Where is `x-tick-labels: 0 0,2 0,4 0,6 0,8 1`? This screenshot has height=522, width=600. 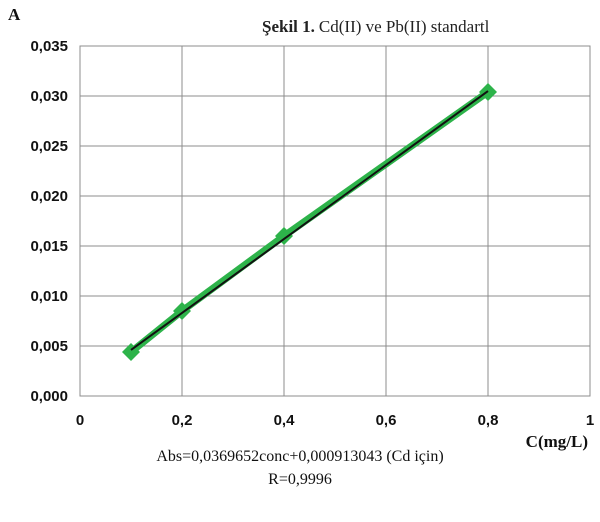 x-tick-labels: 0 0,2 0,4 0,6 0,8 1 is located at coordinates (335, 420).